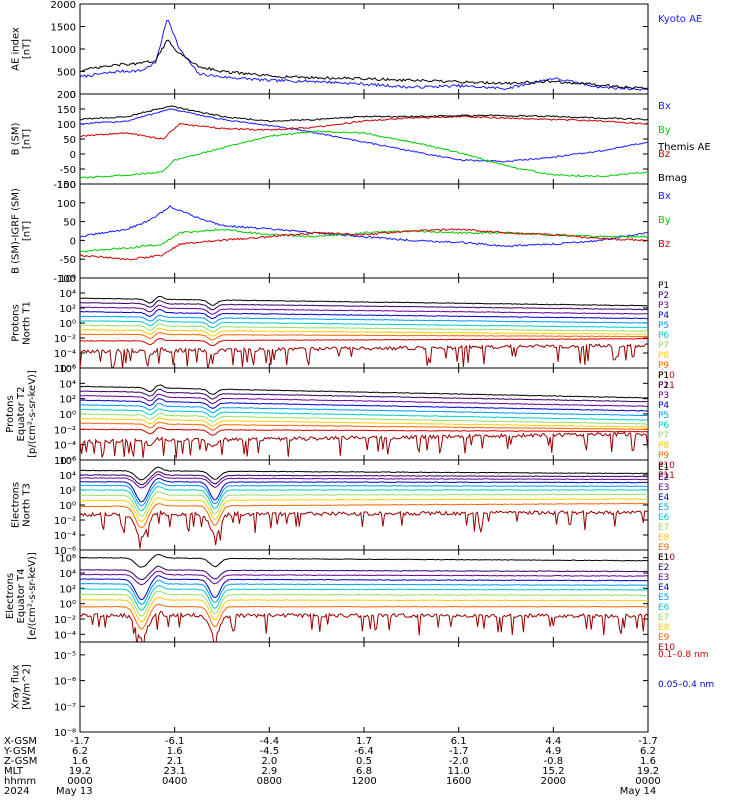 This screenshot has height=800, width=750. Describe the element at coordinates (20, 741) in the screenshot. I see `x-axis-row-label: X-GSM` at that location.